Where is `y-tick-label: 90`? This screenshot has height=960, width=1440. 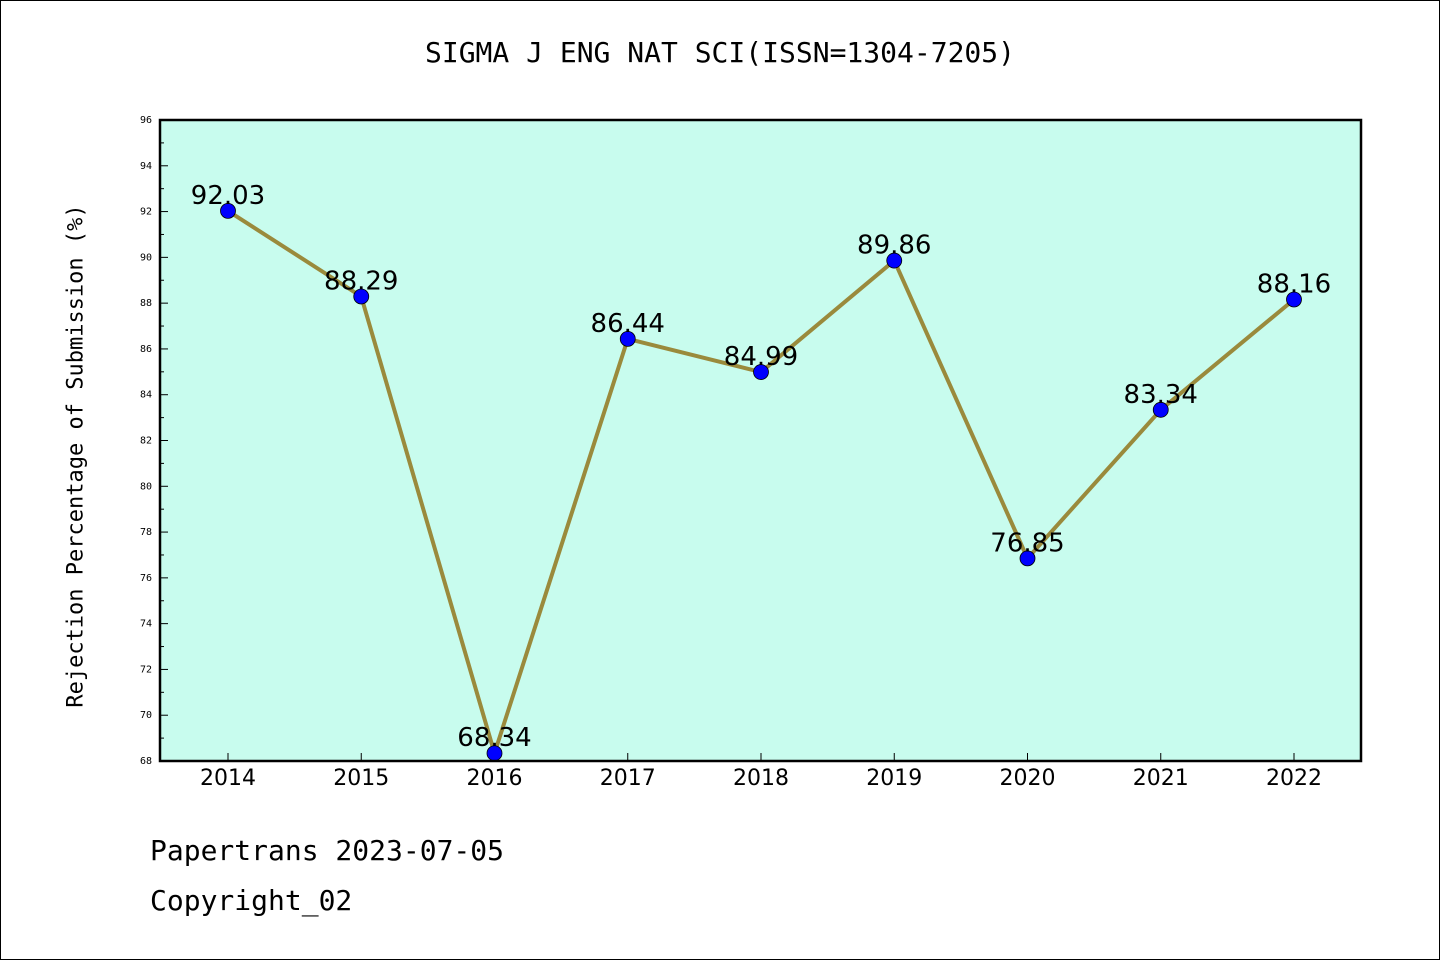
y-tick-label: 90 is located at coordinates (146, 257).